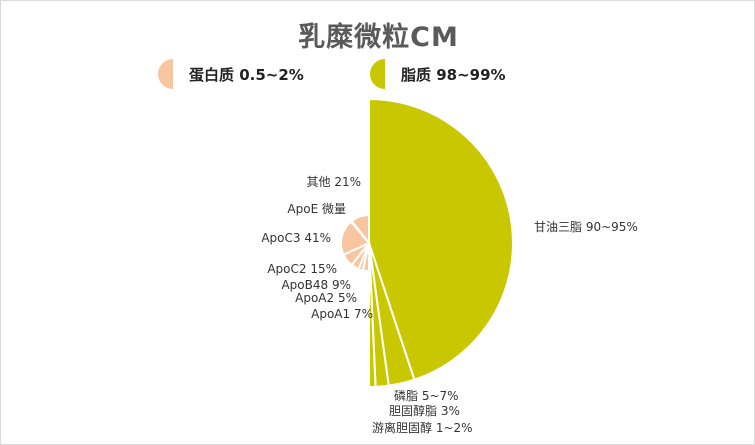 The height and width of the screenshot is (445, 755). I want to click on slice-label-protein-3: ApoC2 15%, so click(302, 269).